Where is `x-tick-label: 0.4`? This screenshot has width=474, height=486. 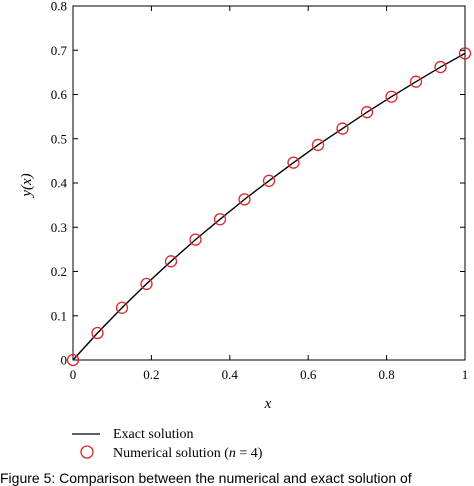
x-tick-label: 0.4 is located at coordinates (230, 374).